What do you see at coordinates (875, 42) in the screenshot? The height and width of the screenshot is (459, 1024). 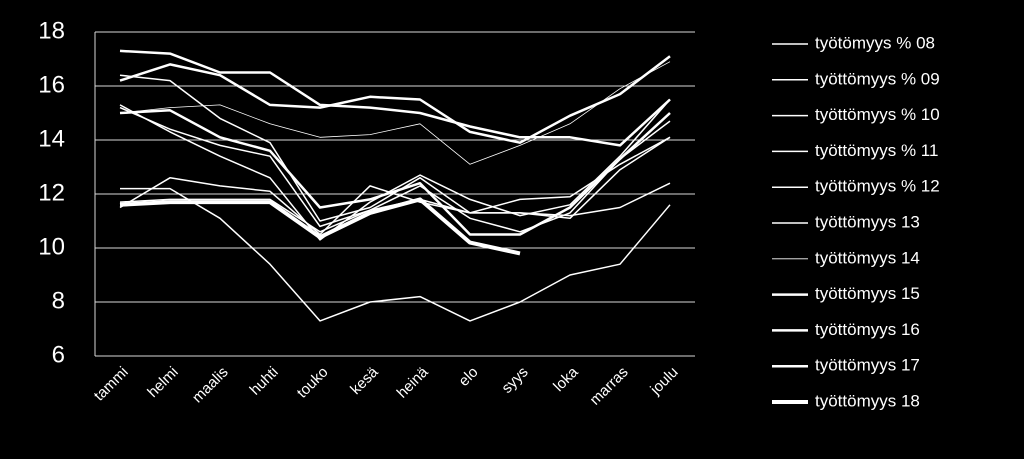 I see `legend-label: työtömyys % 08` at bounding box center [875, 42].